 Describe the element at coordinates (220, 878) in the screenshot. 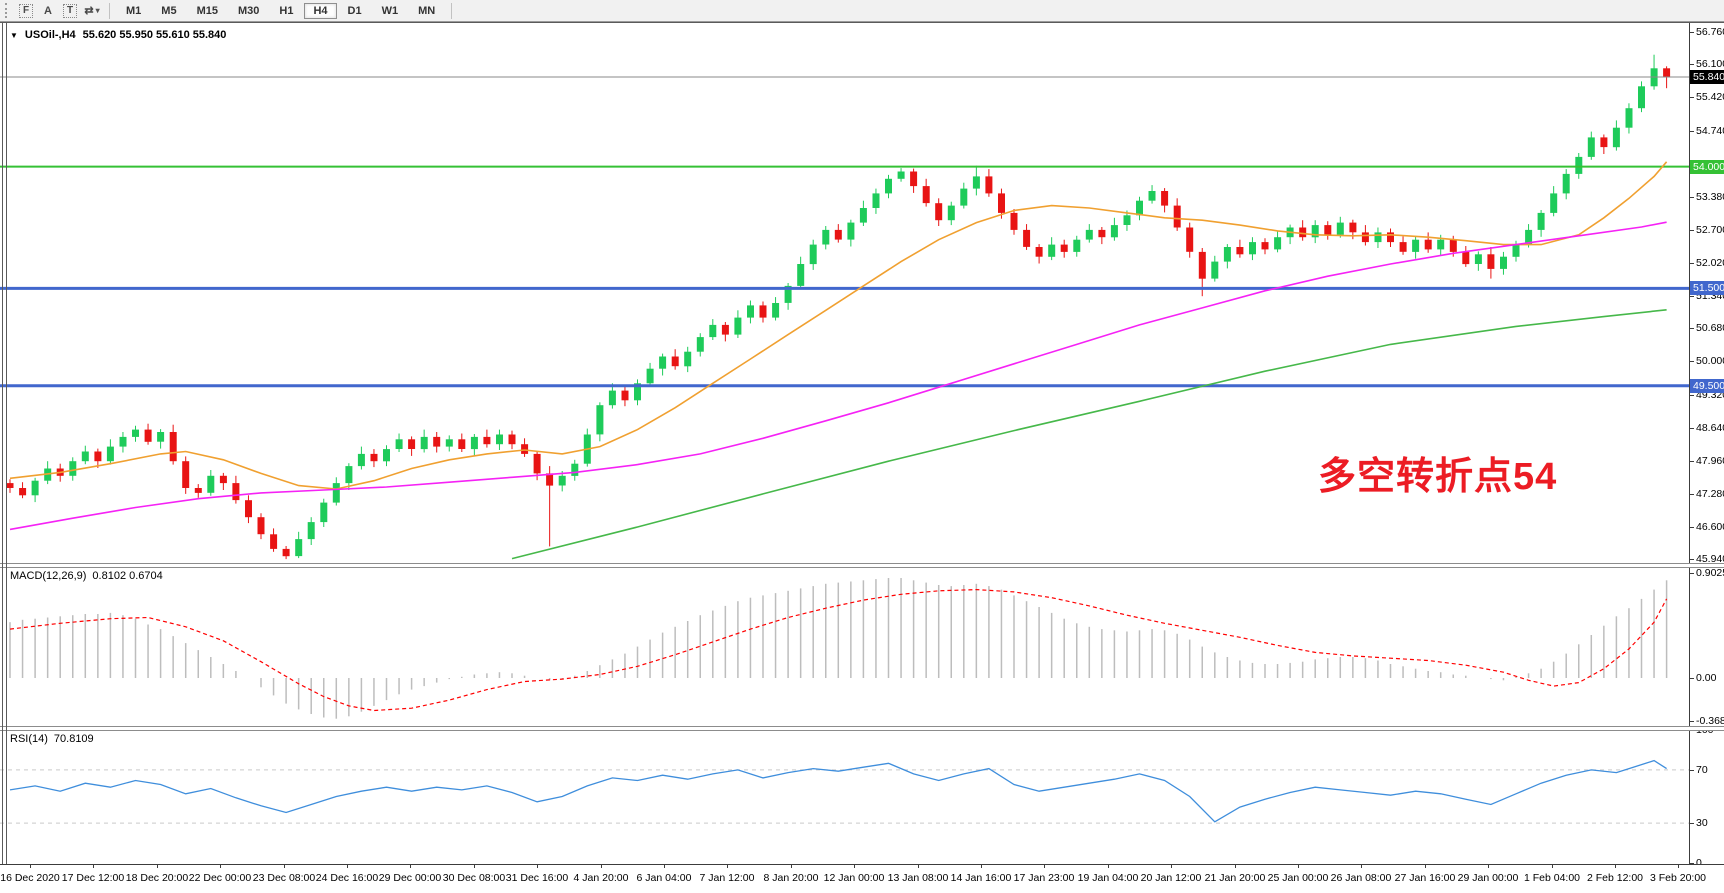

I see `time-axis-label: 22 Dec 00:00` at that location.